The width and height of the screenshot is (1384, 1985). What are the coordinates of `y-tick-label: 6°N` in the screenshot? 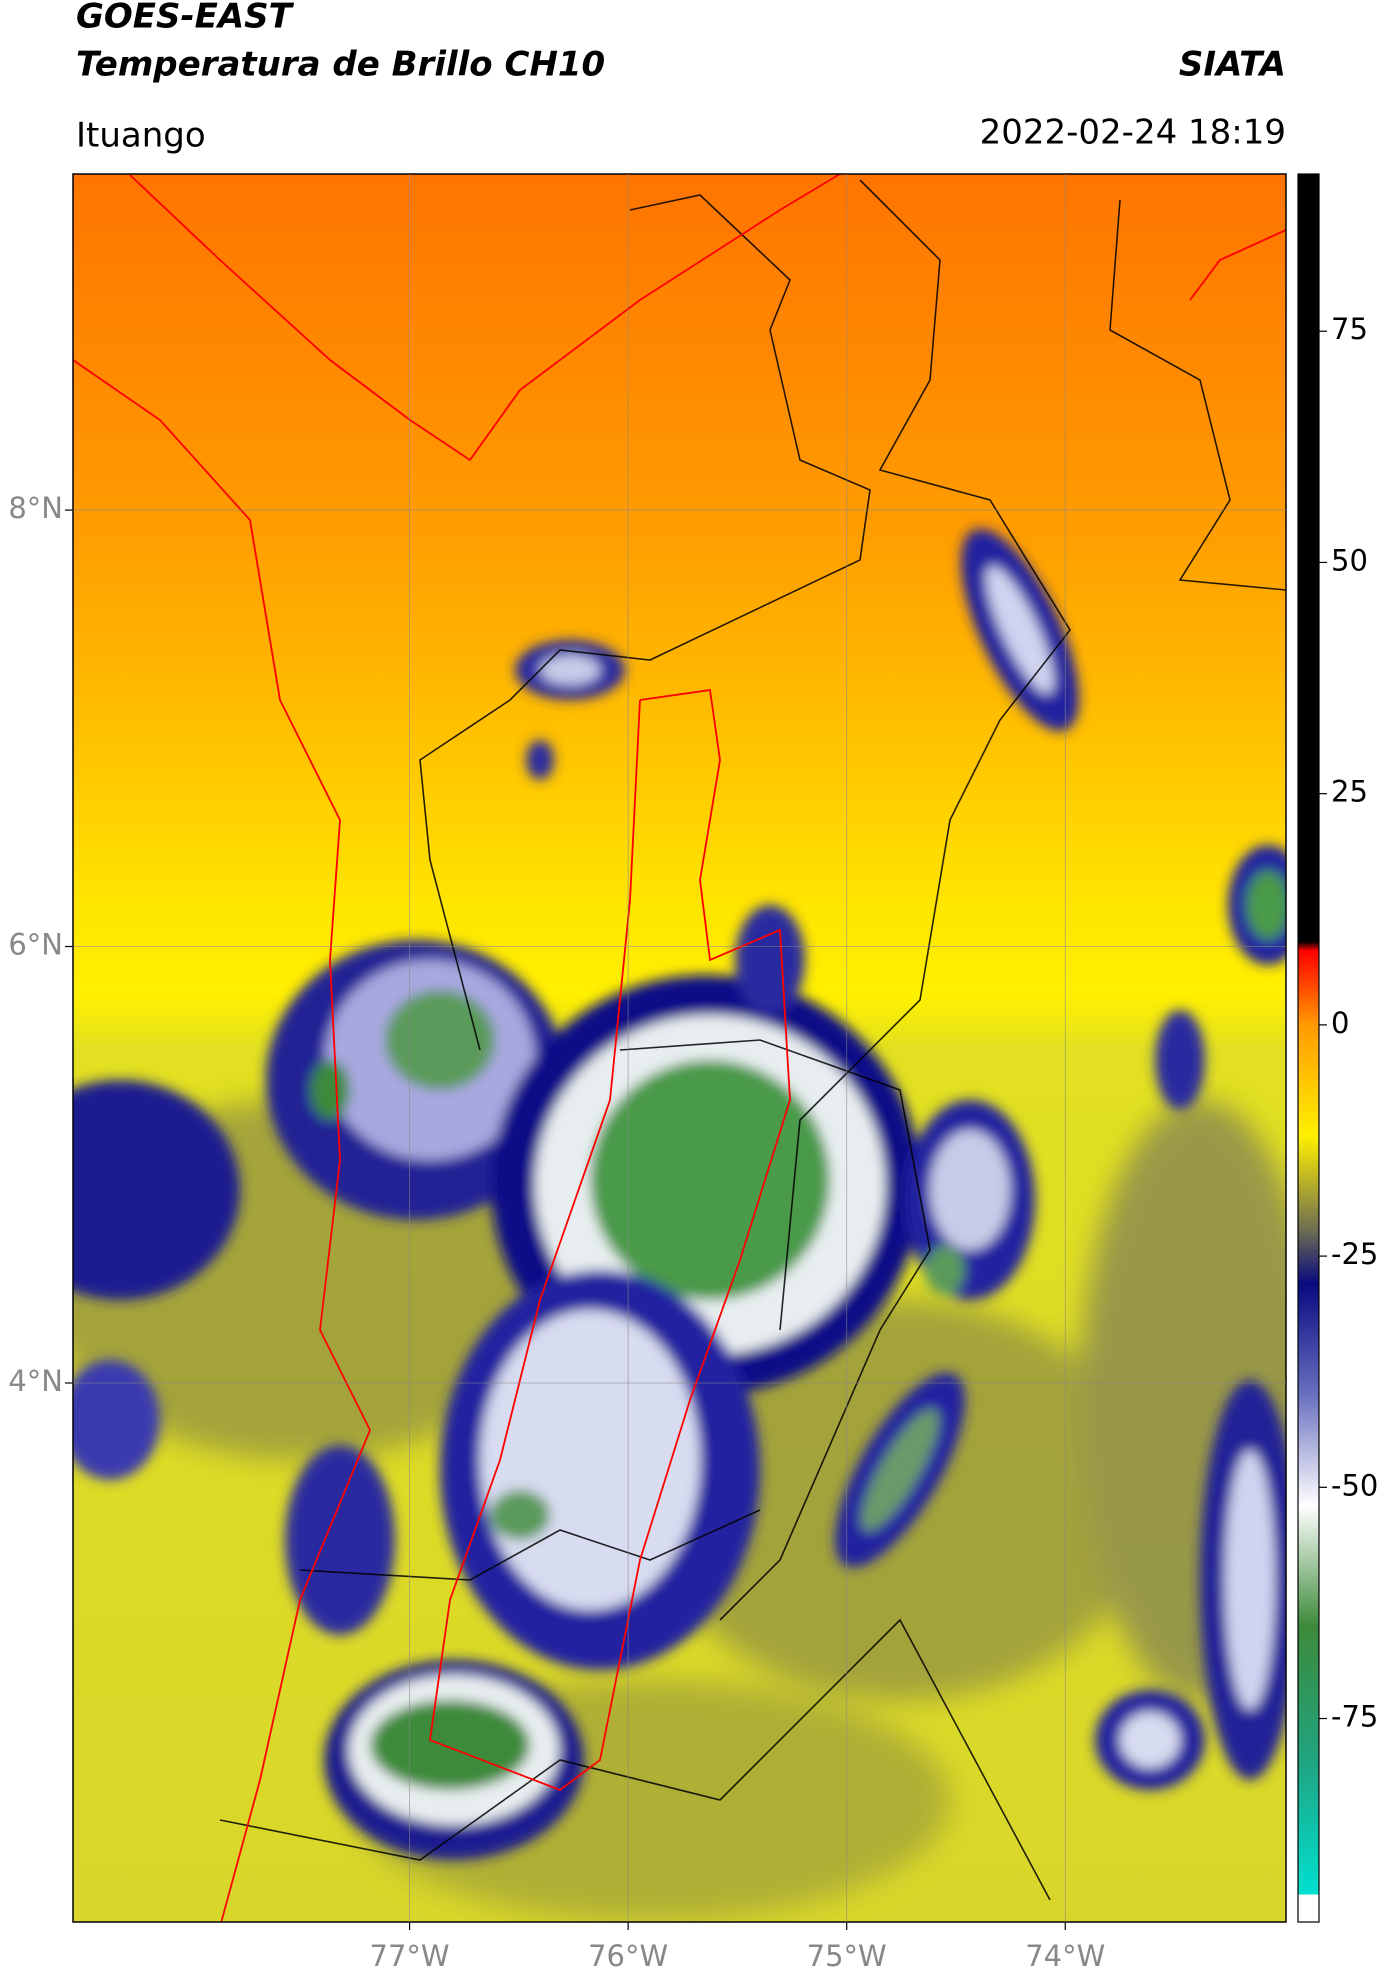 It's located at (35, 945).